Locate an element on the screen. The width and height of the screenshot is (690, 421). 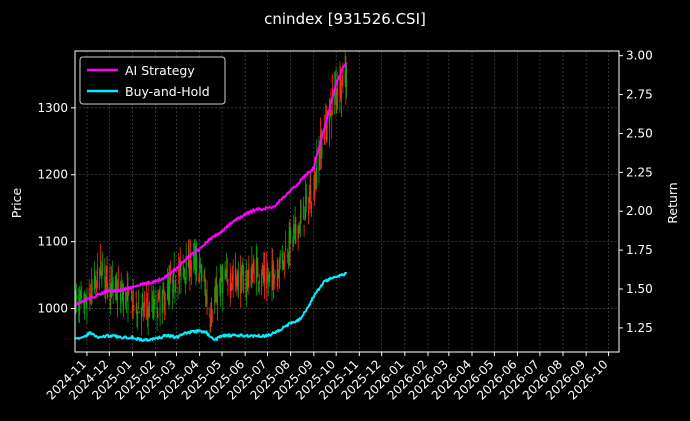
series-line-buy-and-hold is located at coordinates (211, 306).